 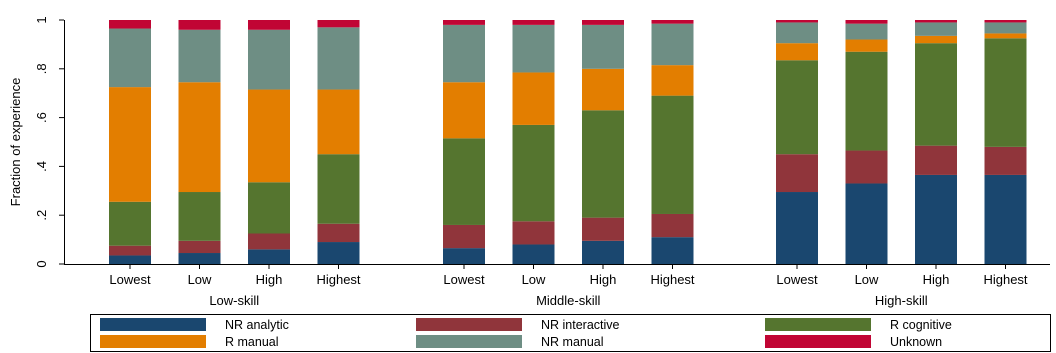 What do you see at coordinates (252, 342) in the screenshot?
I see `legend-label: R manual` at bounding box center [252, 342].